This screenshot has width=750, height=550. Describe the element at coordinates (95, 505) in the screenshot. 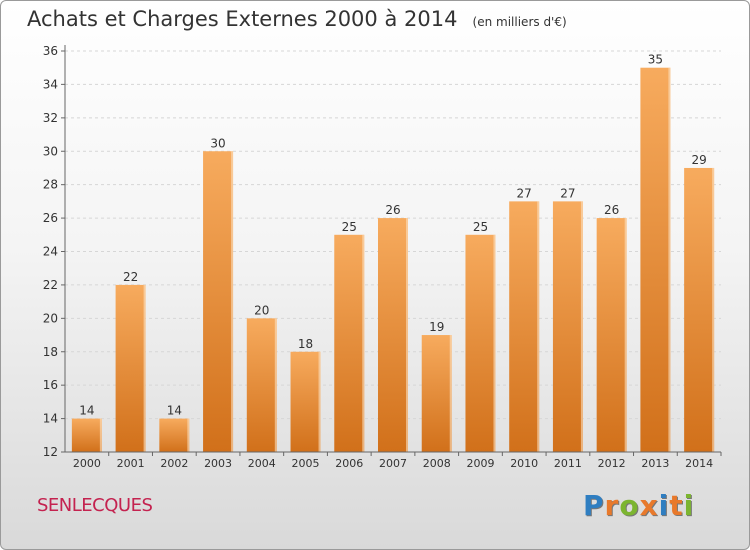

I see `commune-name: SENLECQUES` at that location.